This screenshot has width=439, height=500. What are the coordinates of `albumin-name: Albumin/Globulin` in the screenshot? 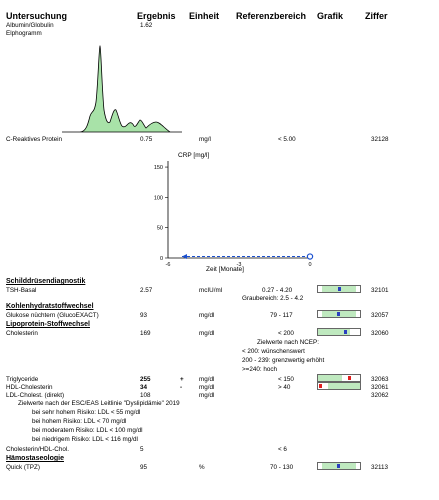 It's located at (30, 25).